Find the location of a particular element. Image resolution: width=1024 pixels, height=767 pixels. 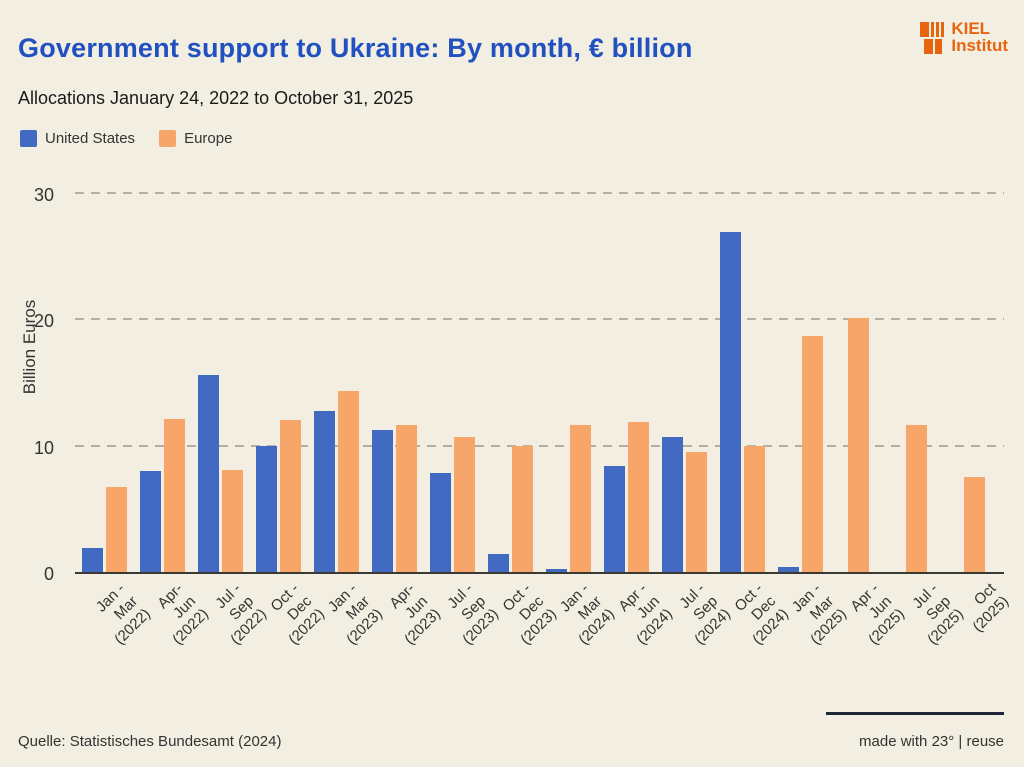

logo-wordmark: KIEL Institut is located at coordinates (979, 37).